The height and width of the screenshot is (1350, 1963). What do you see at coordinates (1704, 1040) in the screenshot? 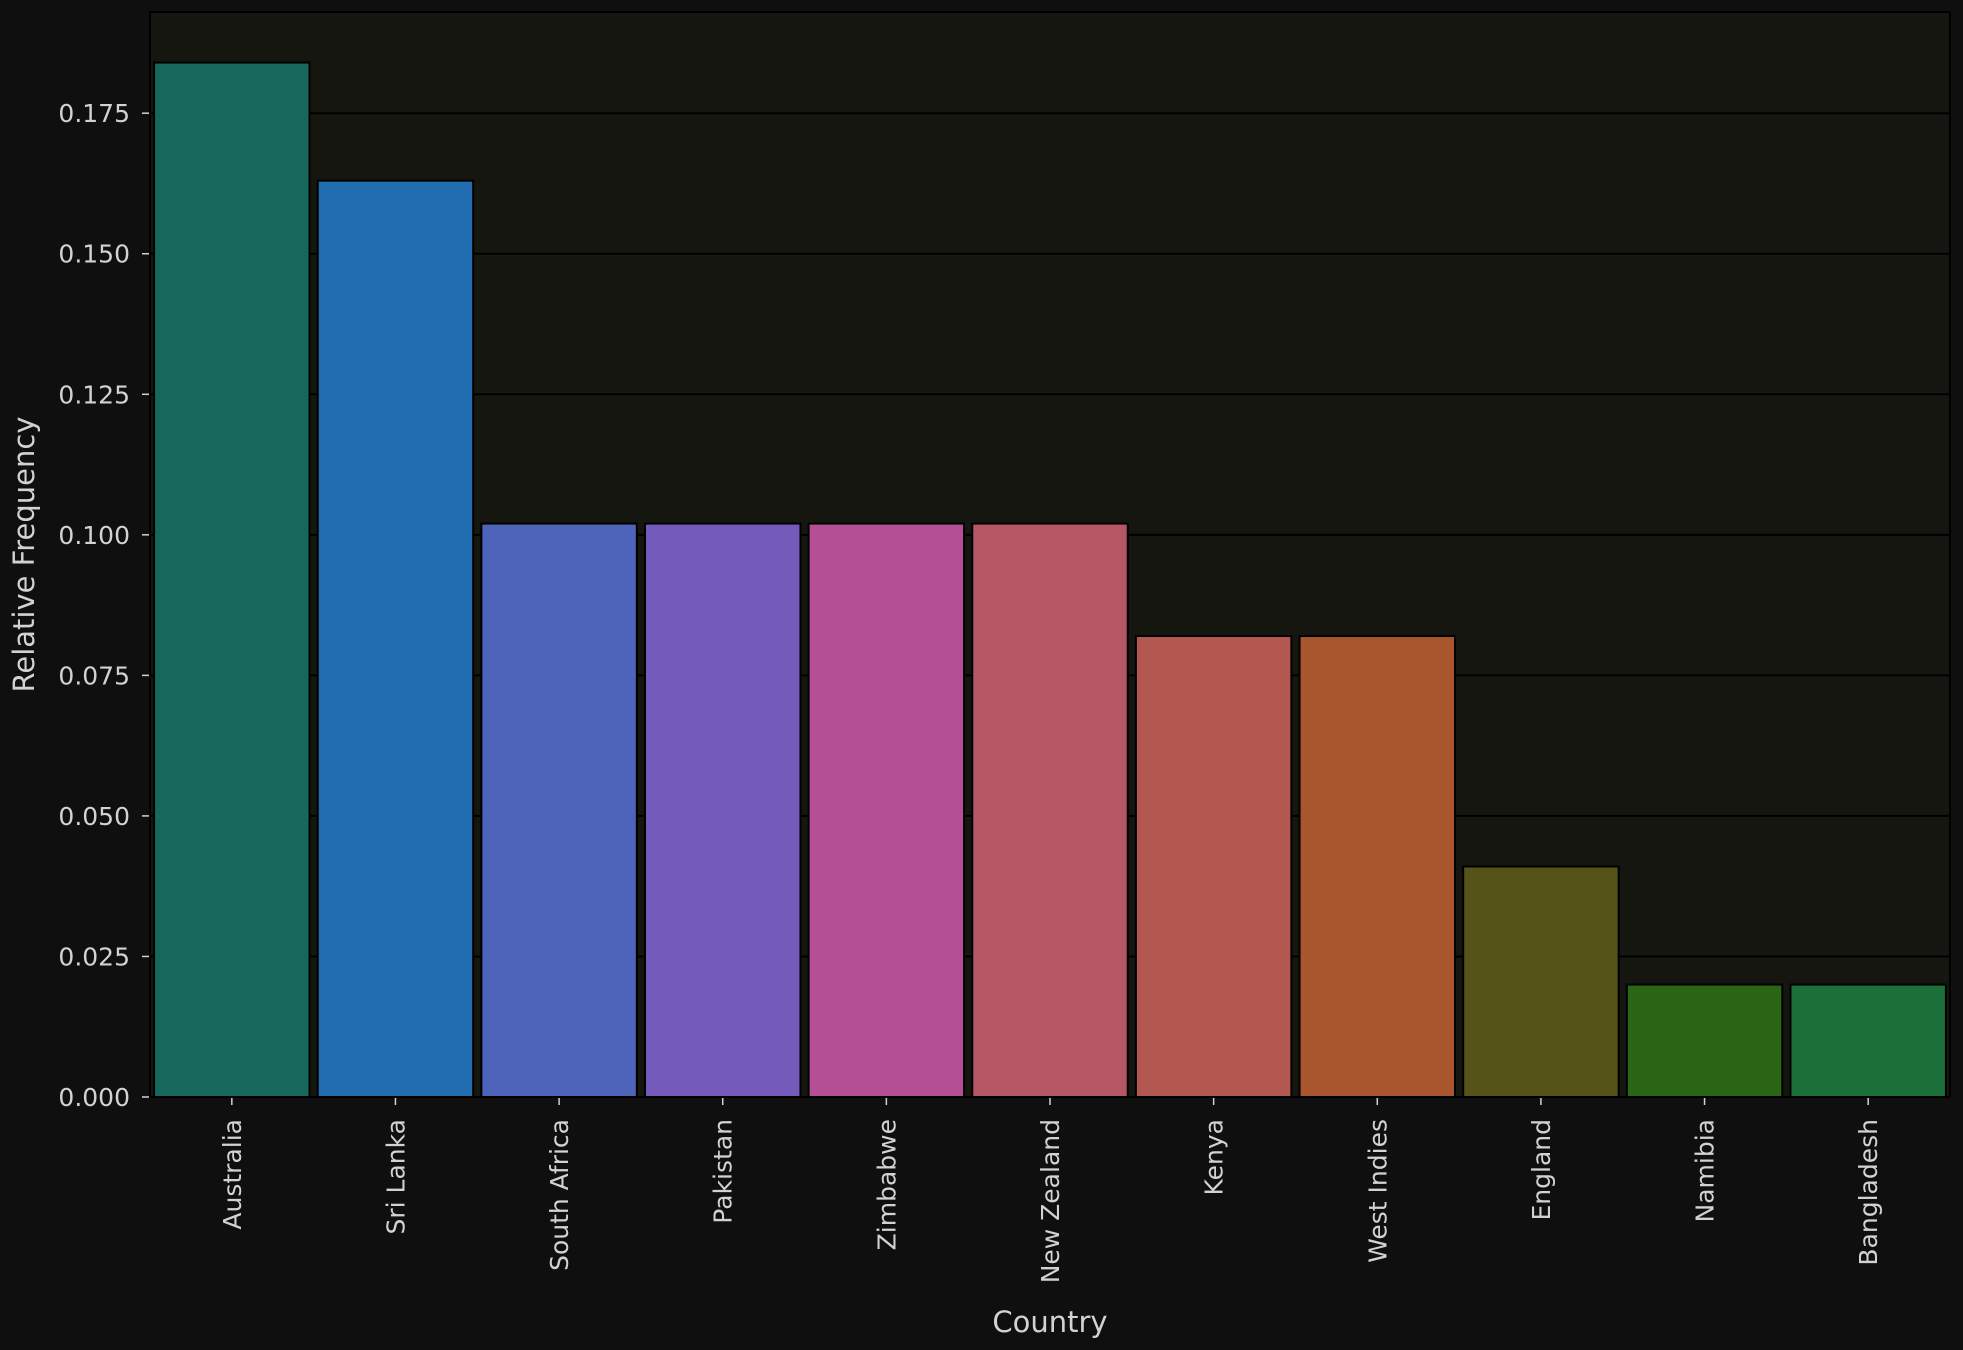
I see `bar-namibia` at bounding box center [1704, 1040].